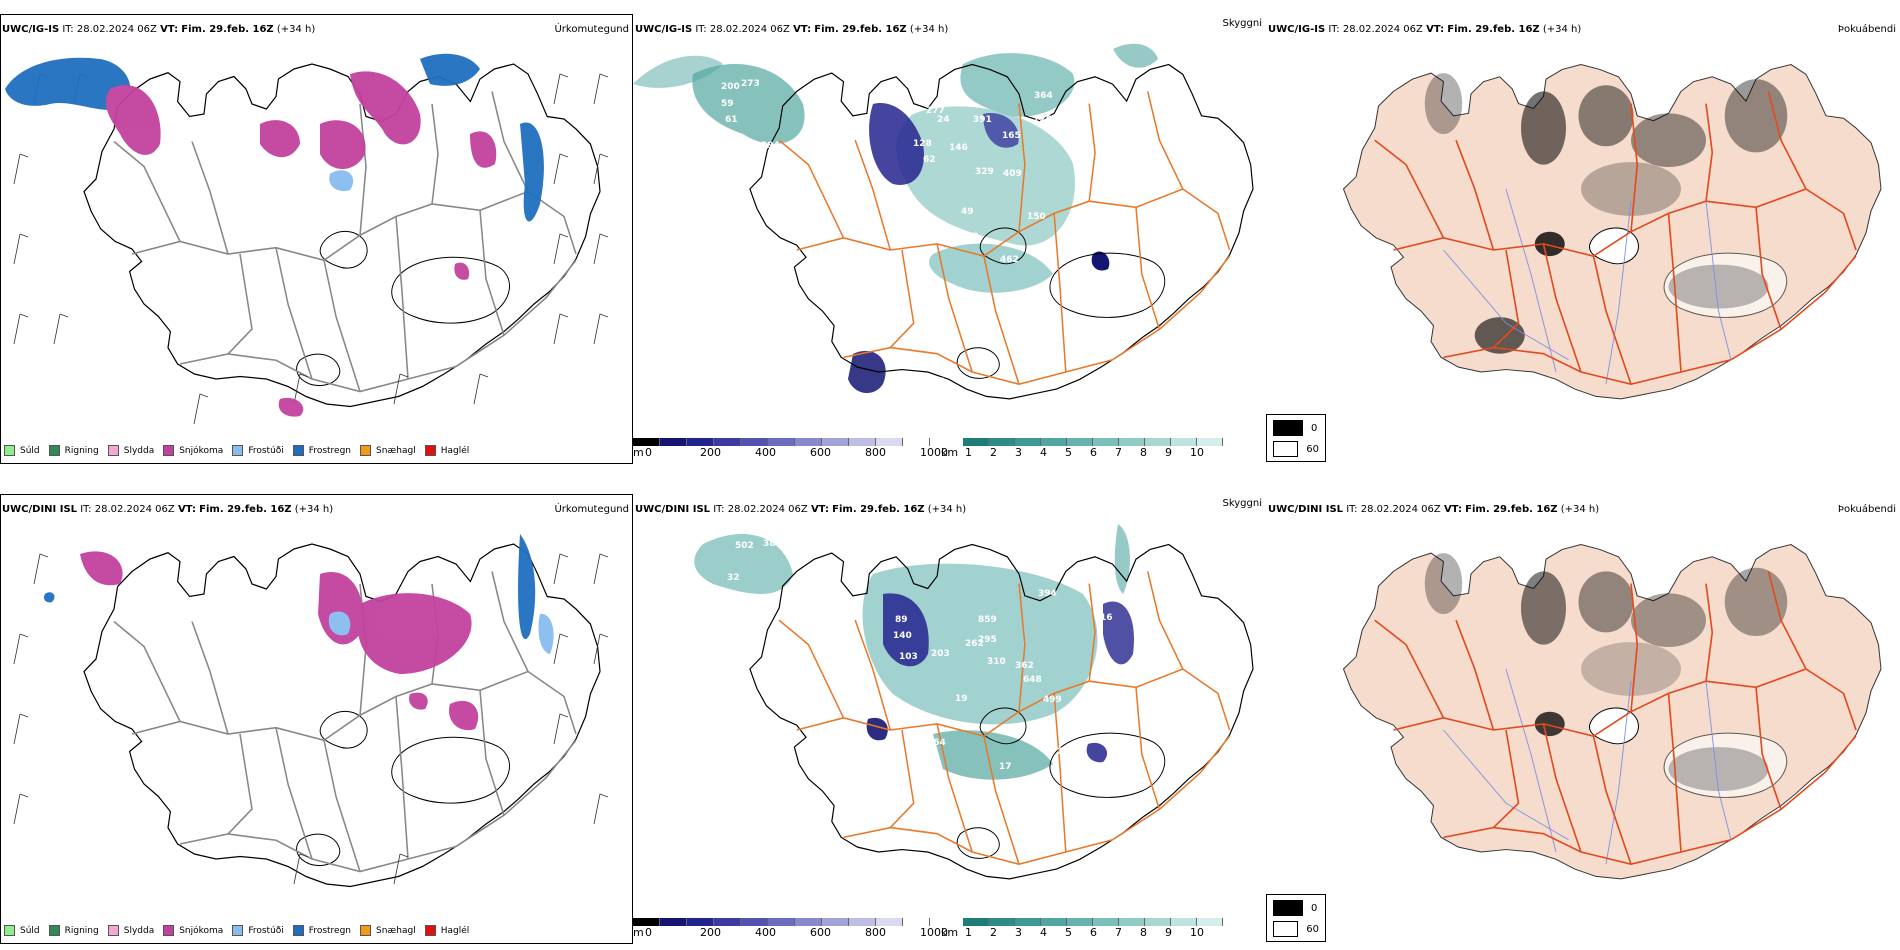 Image resolution: width=1900 pixels, height=950 pixels. Describe the element at coordinates (1612, 711) in the screenshot. I see `fog-map-bottom` at that location.